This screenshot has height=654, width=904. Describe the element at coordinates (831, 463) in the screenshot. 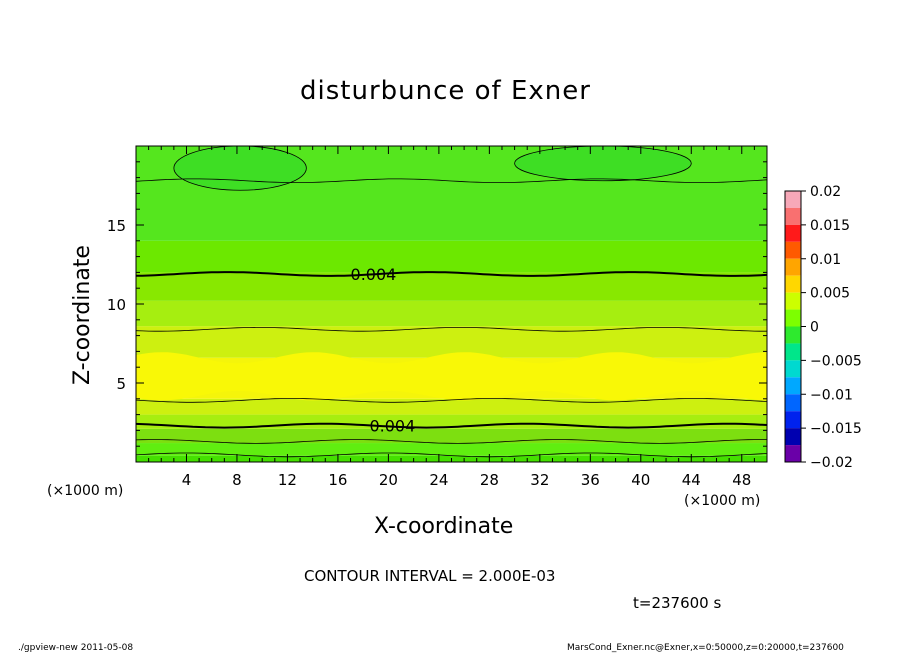

I see `colorbar-tick-label: −0.02` at that location.